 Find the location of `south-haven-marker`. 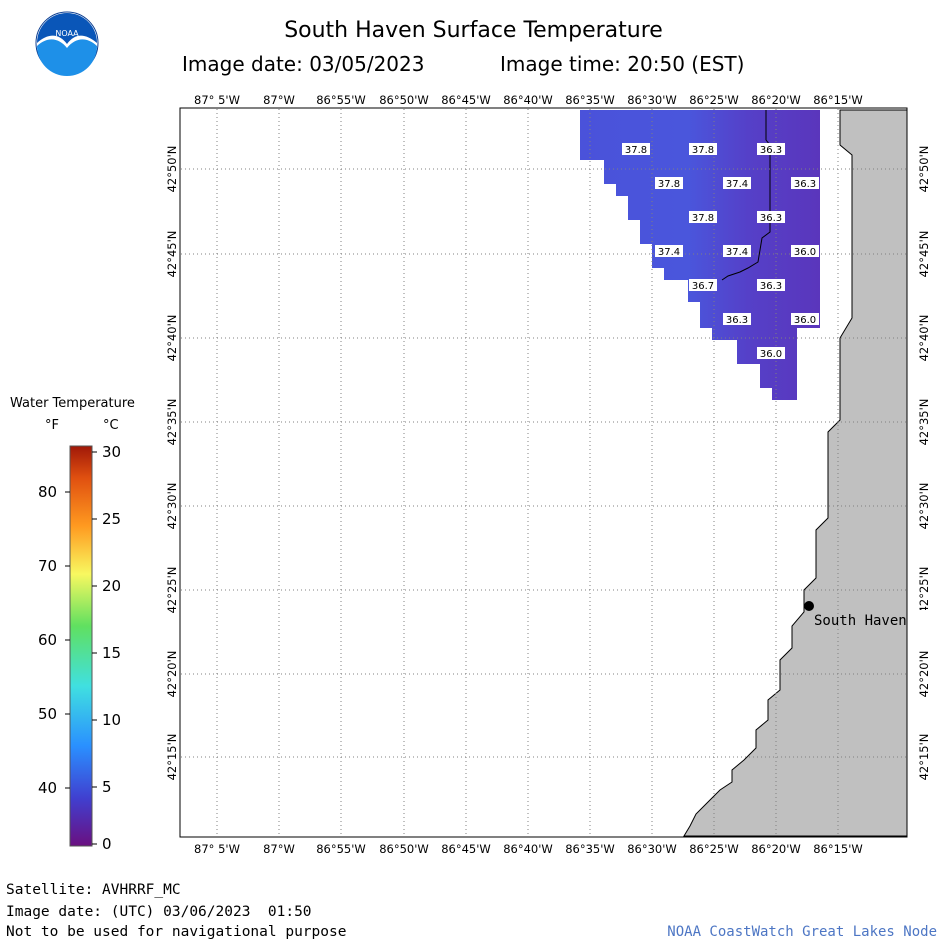

south-haven-marker is located at coordinates (809, 606).